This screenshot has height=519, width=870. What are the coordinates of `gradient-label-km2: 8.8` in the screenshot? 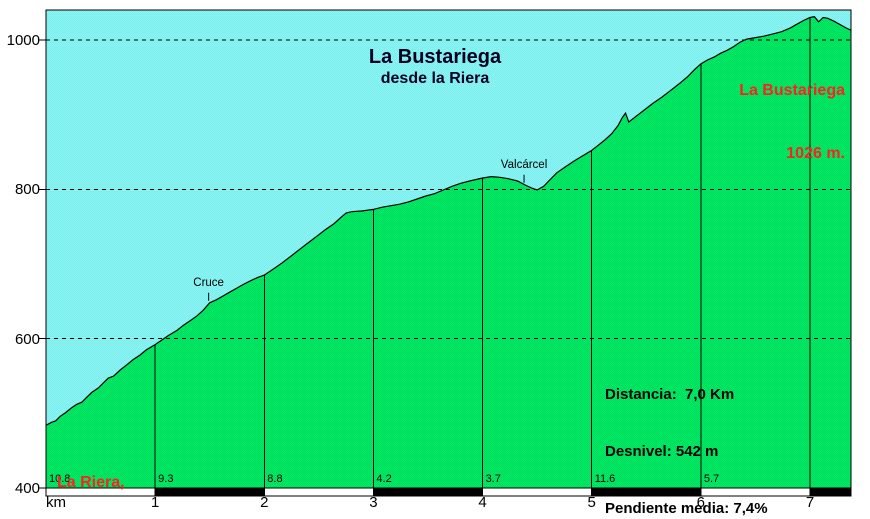 It's located at (275, 479).